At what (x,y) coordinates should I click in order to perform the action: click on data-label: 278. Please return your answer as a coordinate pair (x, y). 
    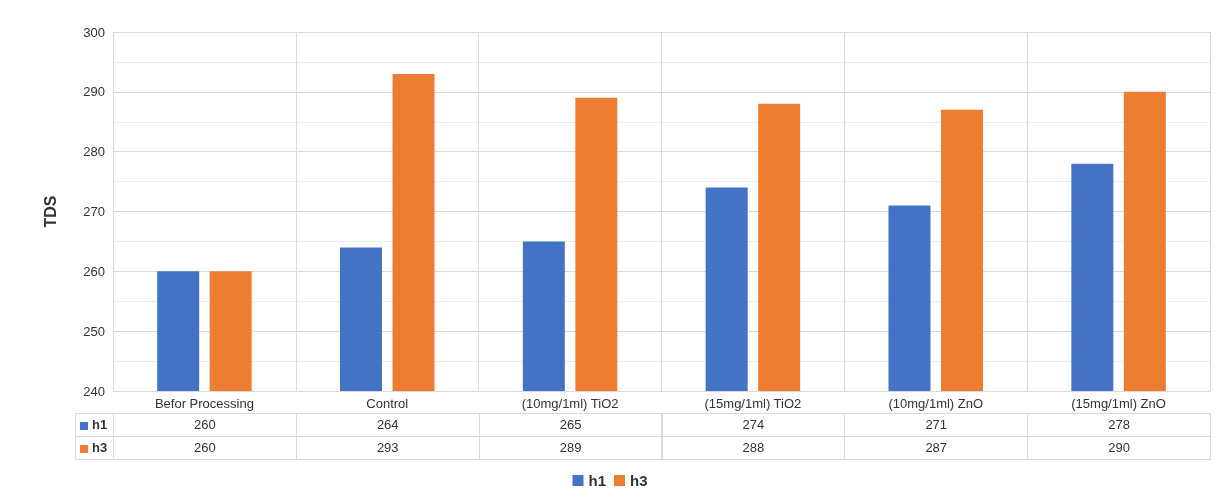
    Looking at the image, I should click on (1119, 425).